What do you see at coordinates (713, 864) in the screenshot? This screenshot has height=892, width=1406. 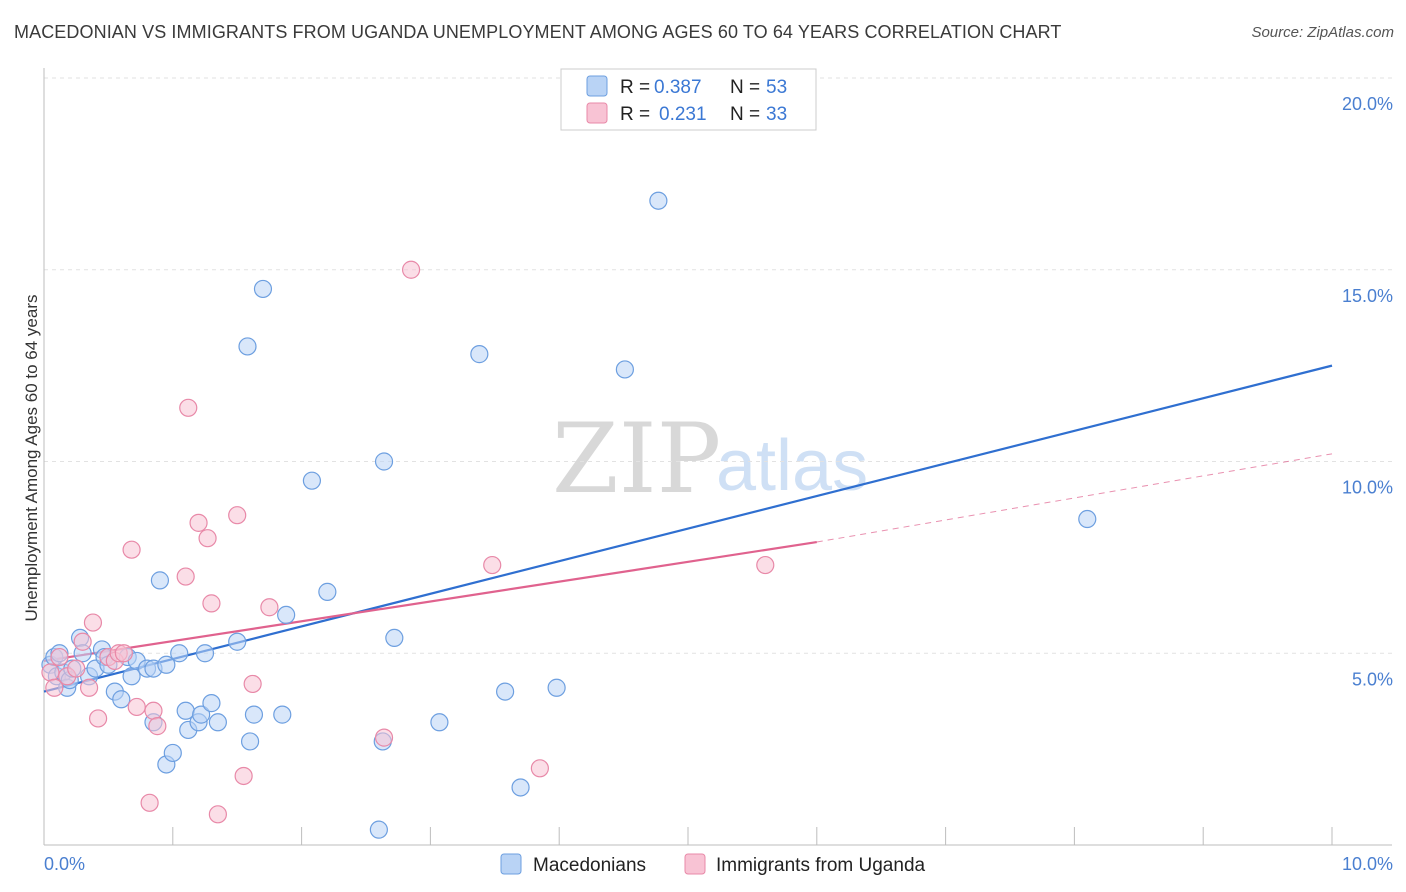 I see `series-legend: Macedonians Immigrants from Uganda` at bounding box center [713, 864].